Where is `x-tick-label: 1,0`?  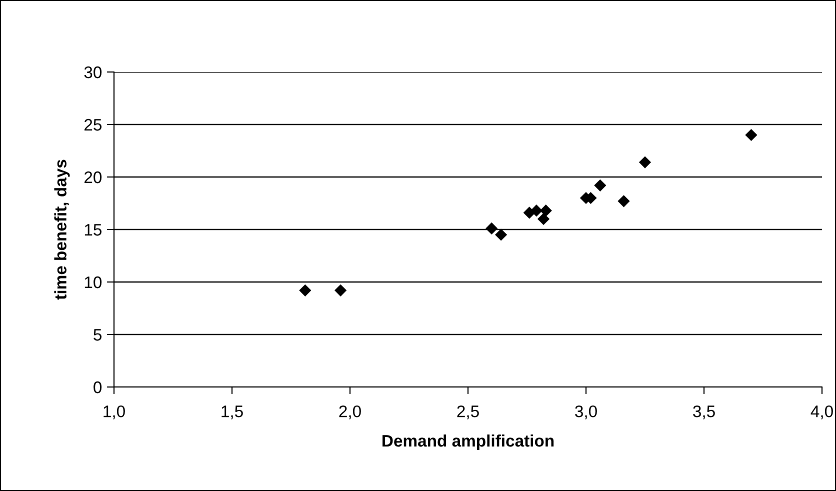
x-tick-label: 1,0 is located at coordinates (114, 412).